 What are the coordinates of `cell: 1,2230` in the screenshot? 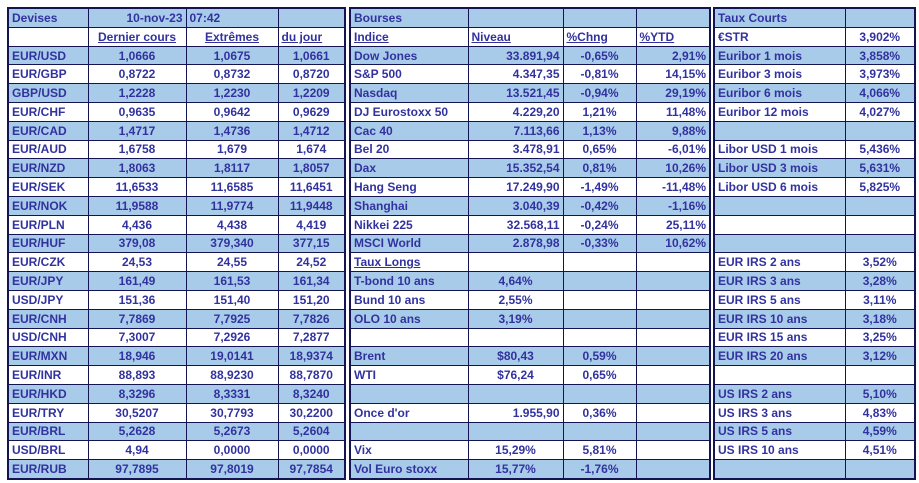 It's located at (232, 93).